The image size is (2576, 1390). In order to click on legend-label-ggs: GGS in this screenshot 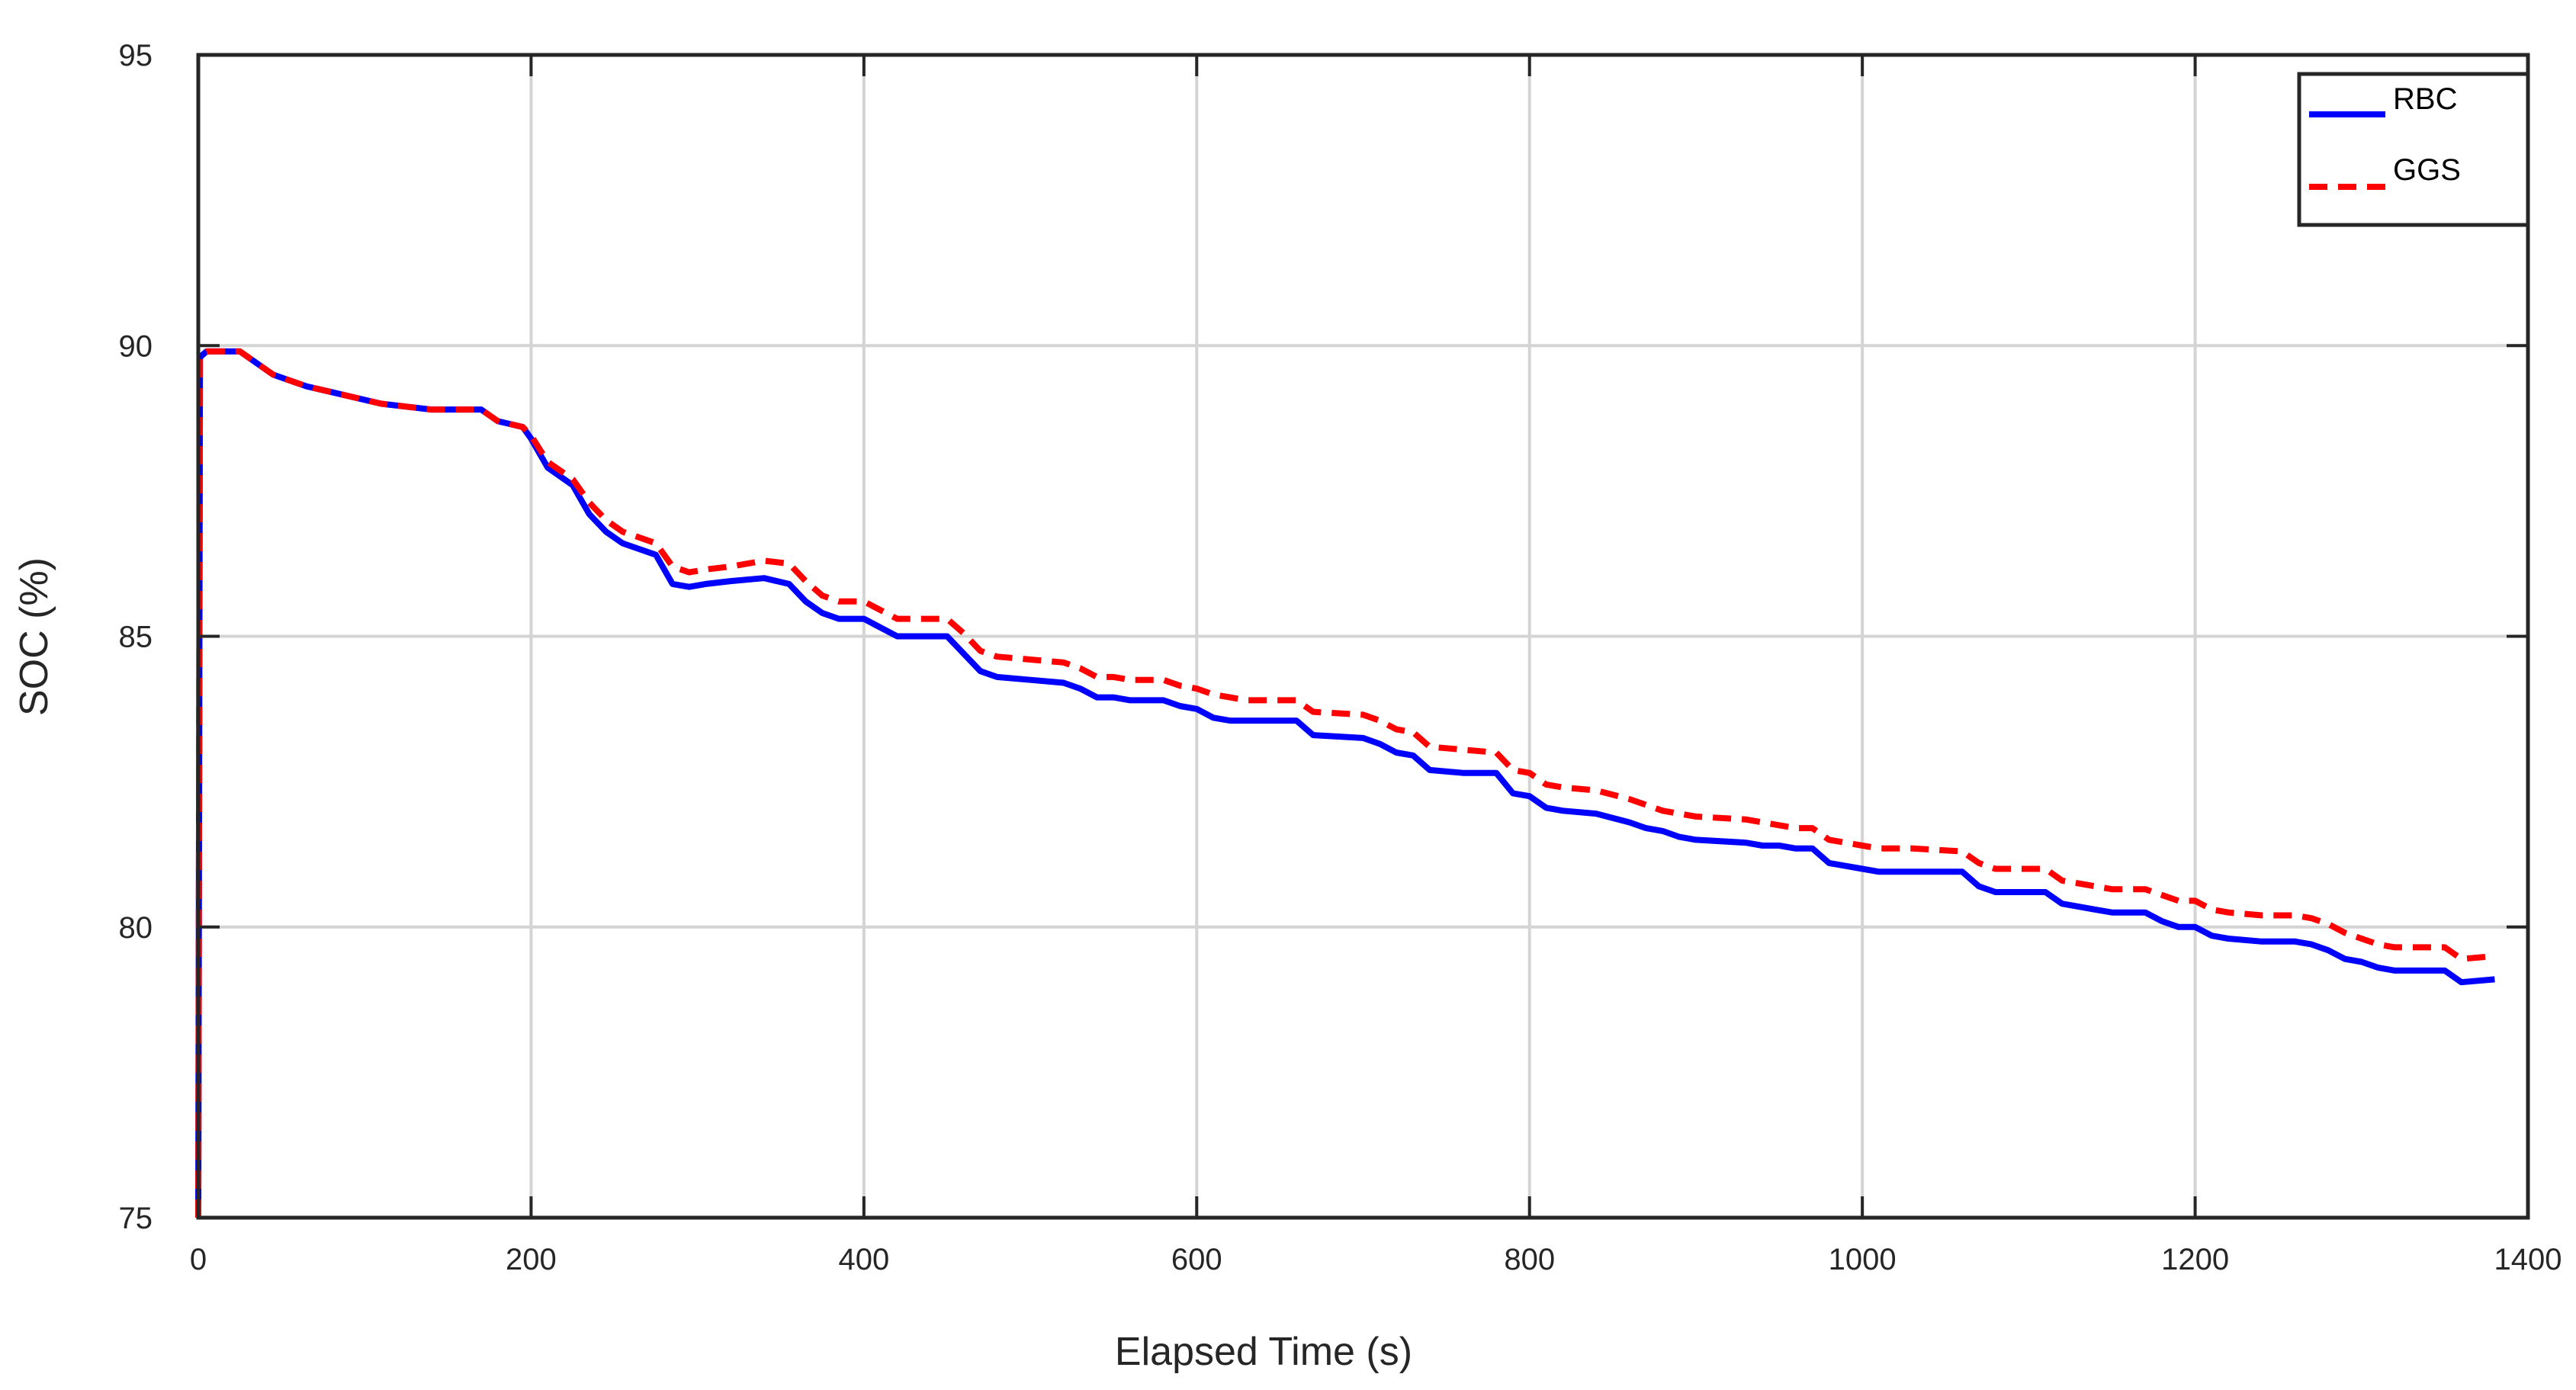, I will do `click(2427, 170)`.